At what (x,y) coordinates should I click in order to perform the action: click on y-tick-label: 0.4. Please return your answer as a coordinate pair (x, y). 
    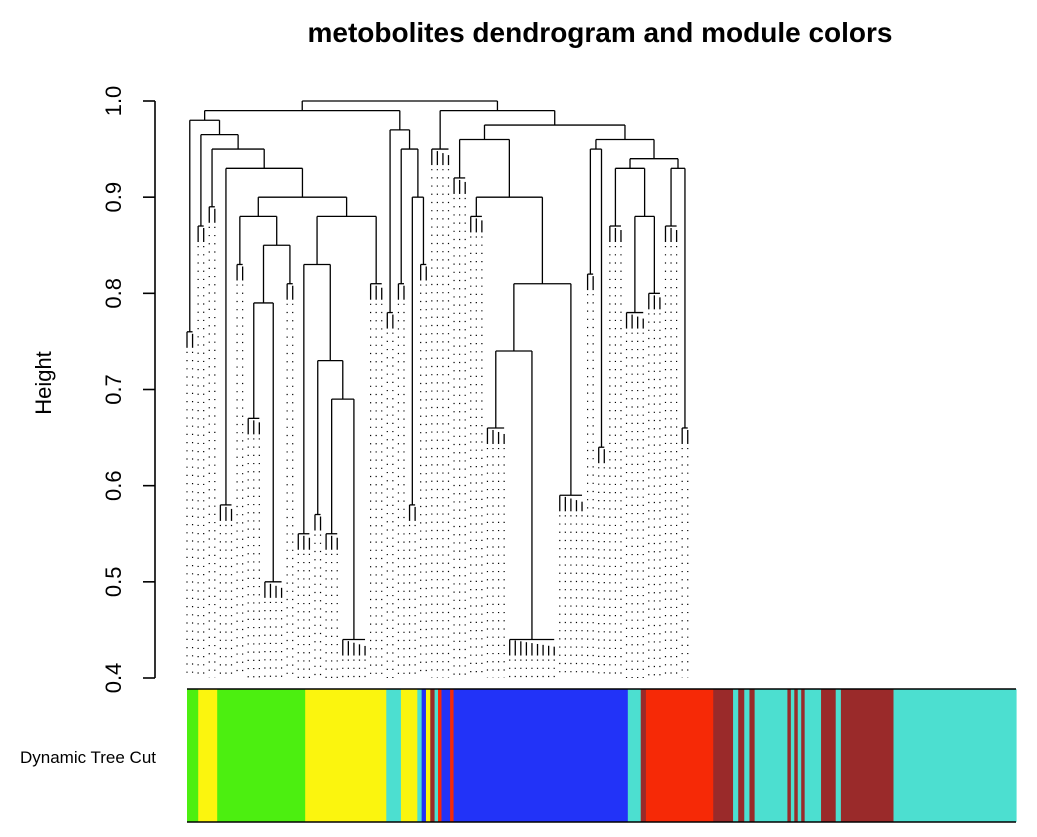
    Looking at the image, I should click on (113, 678).